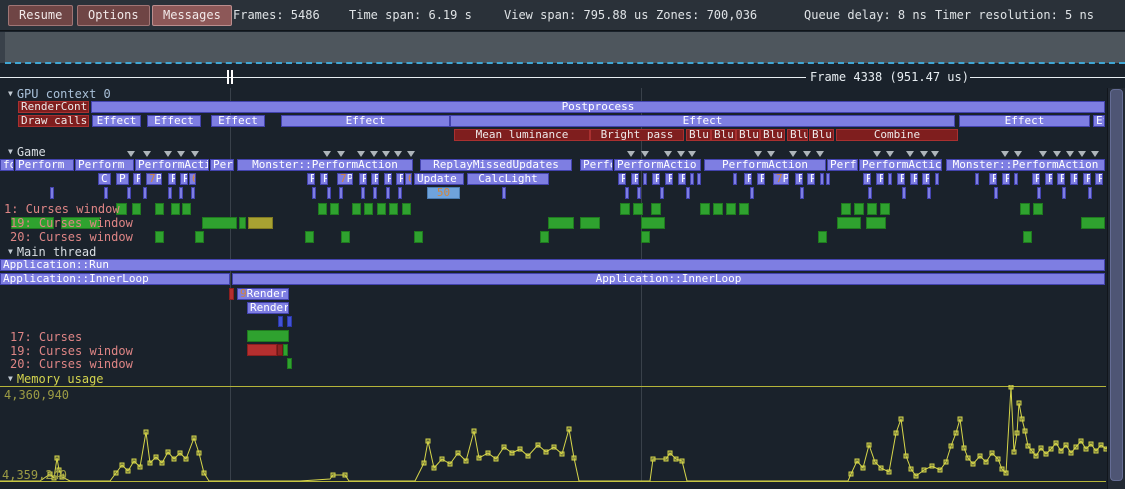 This screenshot has width=1125, height=489. What do you see at coordinates (1116, 288) in the screenshot?
I see `scrollbar` at bounding box center [1116, 288].